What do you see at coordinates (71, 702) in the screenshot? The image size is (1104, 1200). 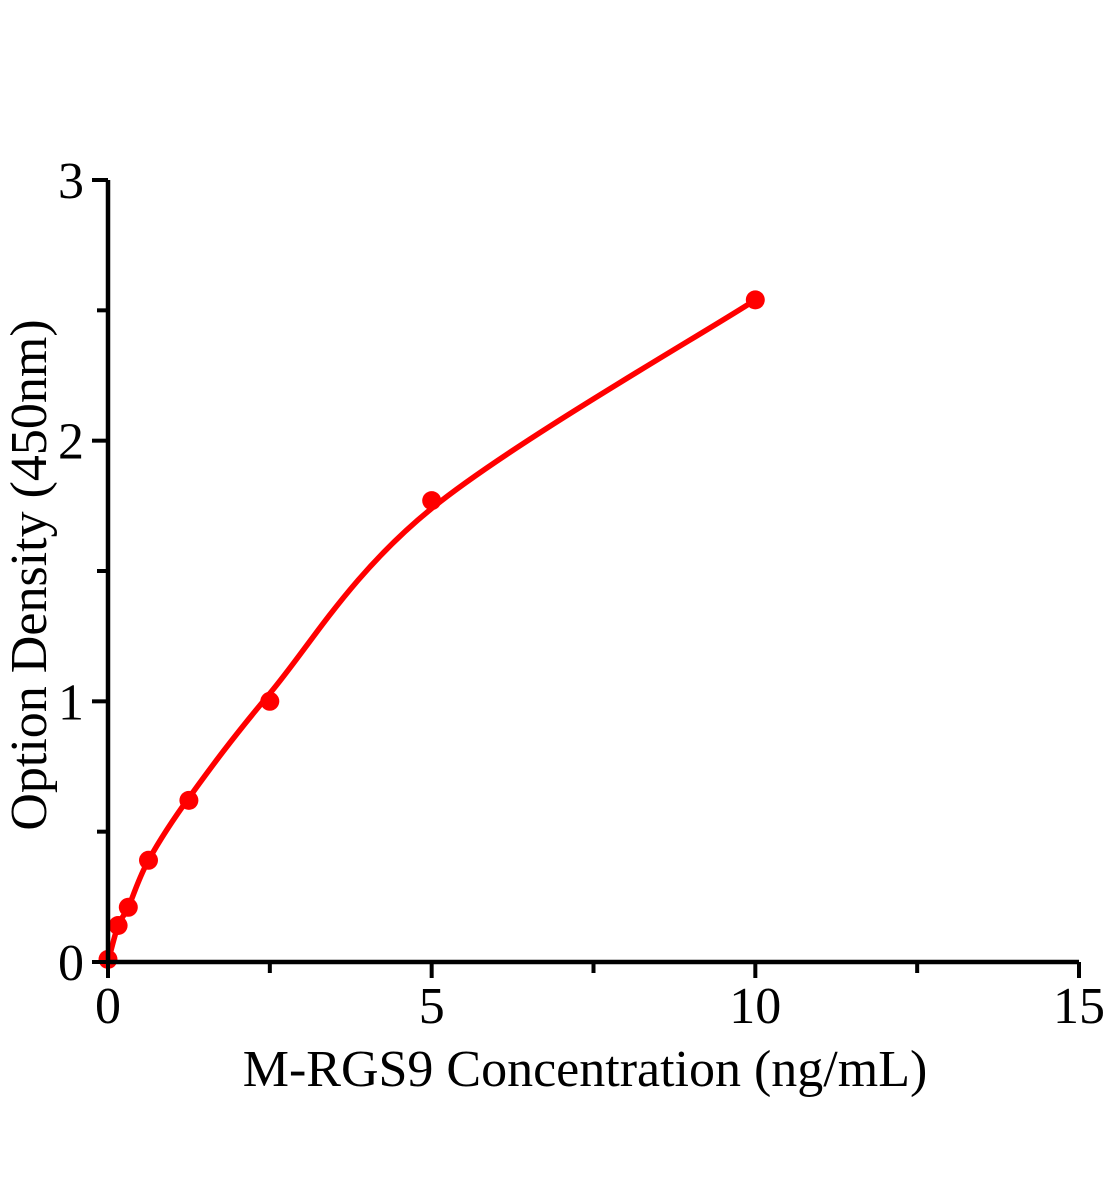 I see `y-tick-label: 1` at bounding box center [71, 702].